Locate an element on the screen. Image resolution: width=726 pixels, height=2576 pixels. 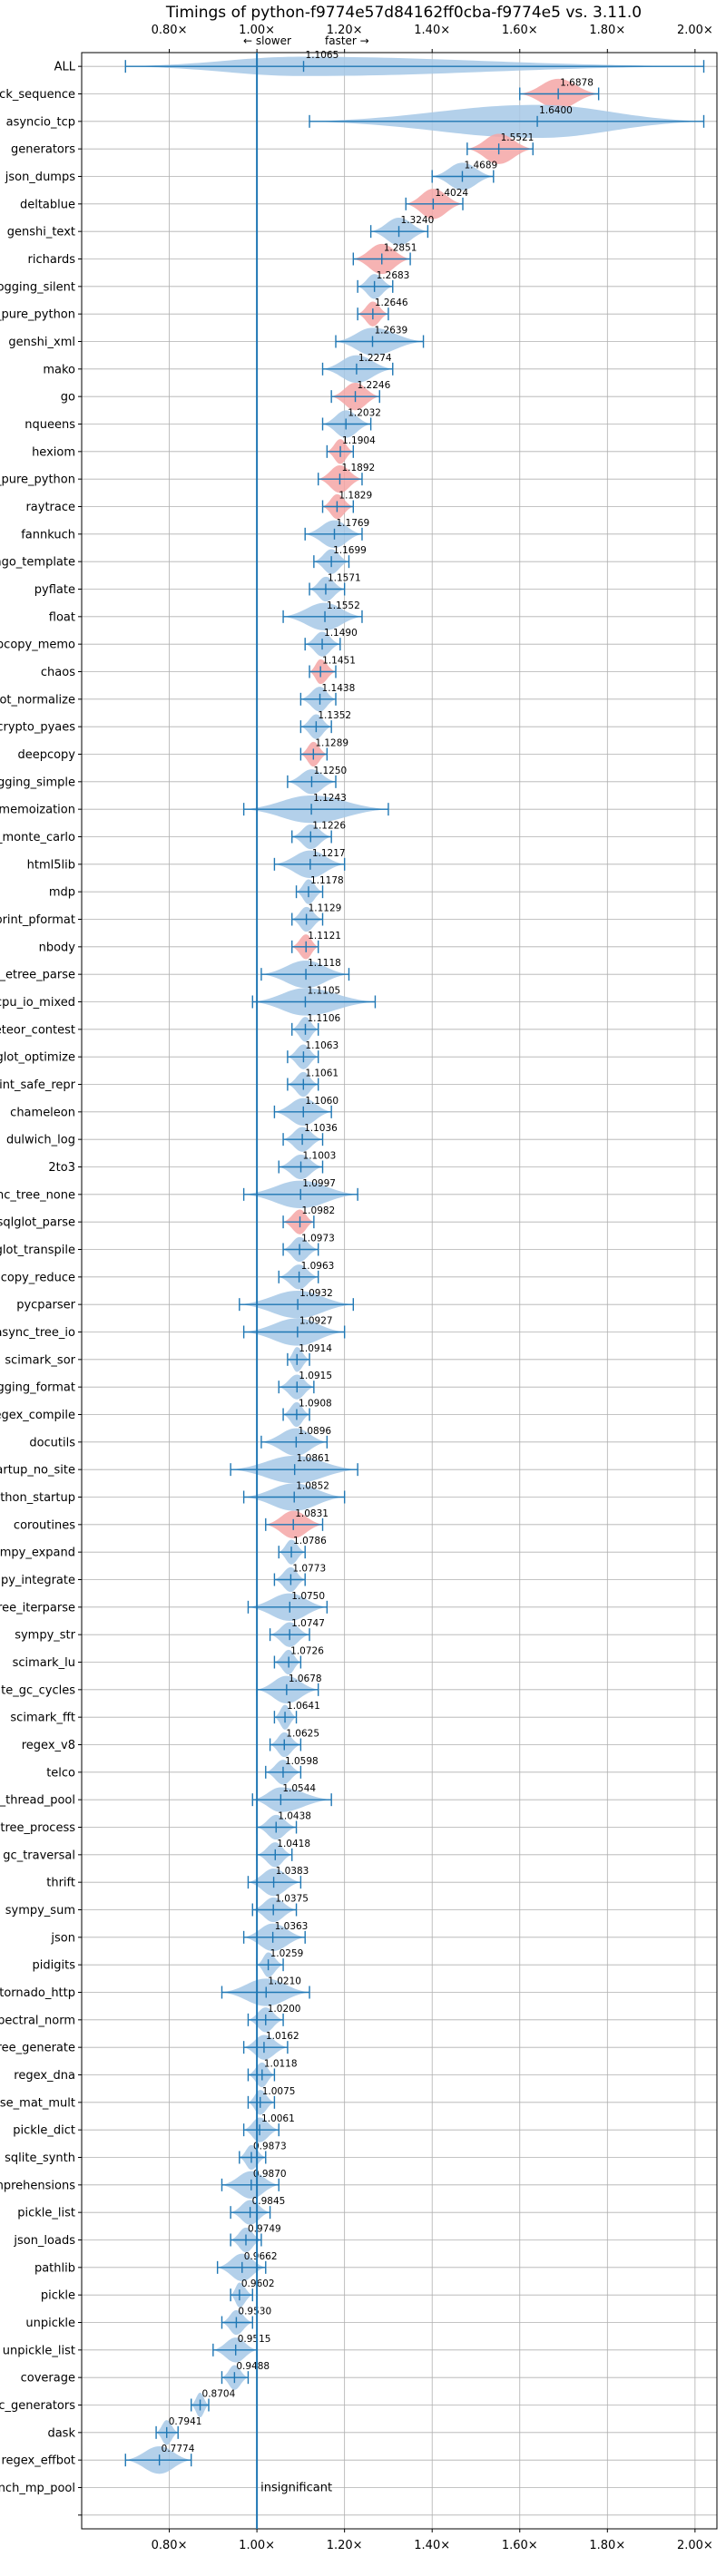
x-tick-label-bottom: 1.00× is located at coordinates (257, 2545).